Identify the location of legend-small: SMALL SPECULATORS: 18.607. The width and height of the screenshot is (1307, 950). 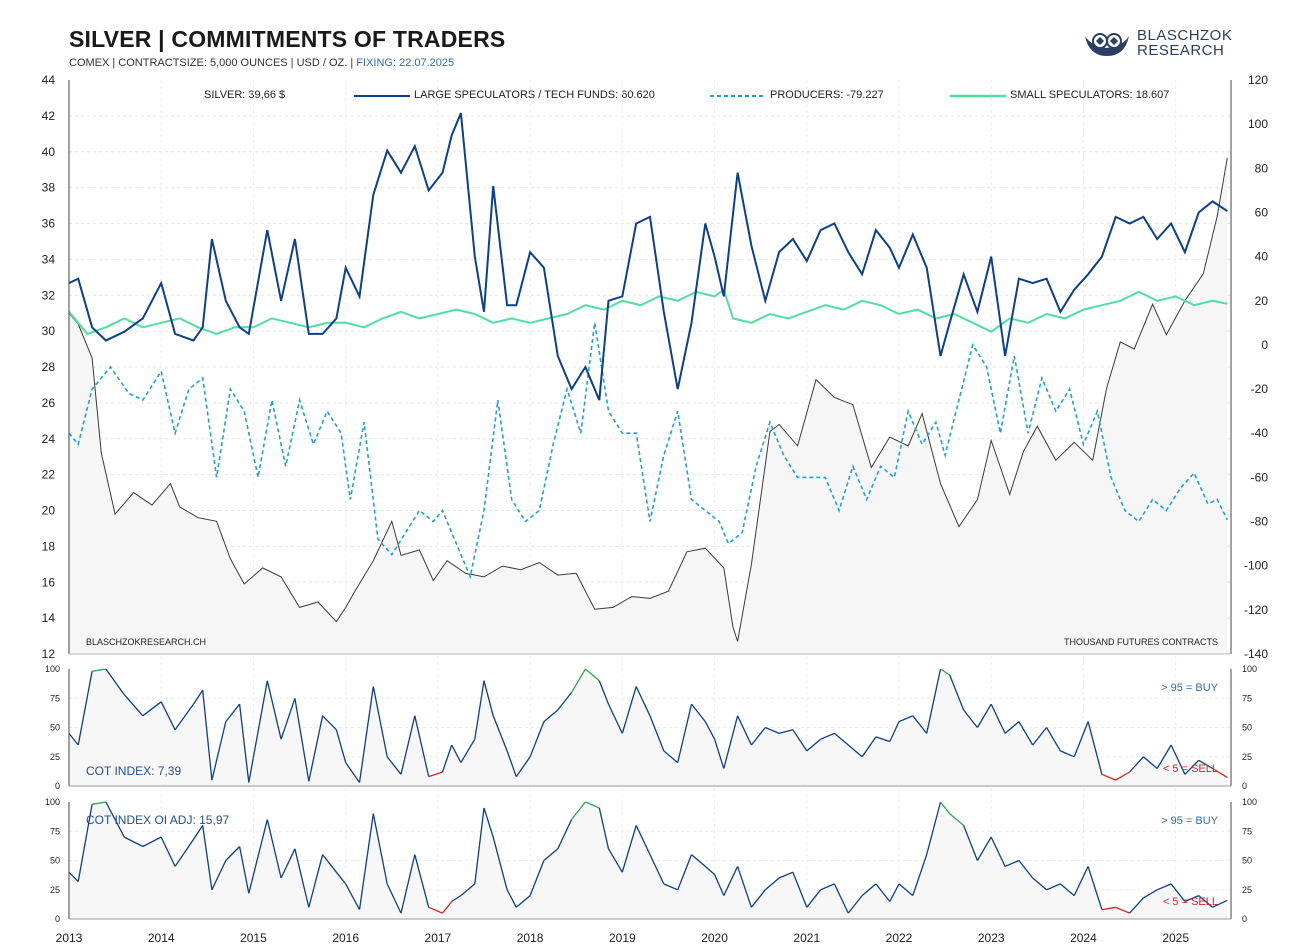
(1090, 95).